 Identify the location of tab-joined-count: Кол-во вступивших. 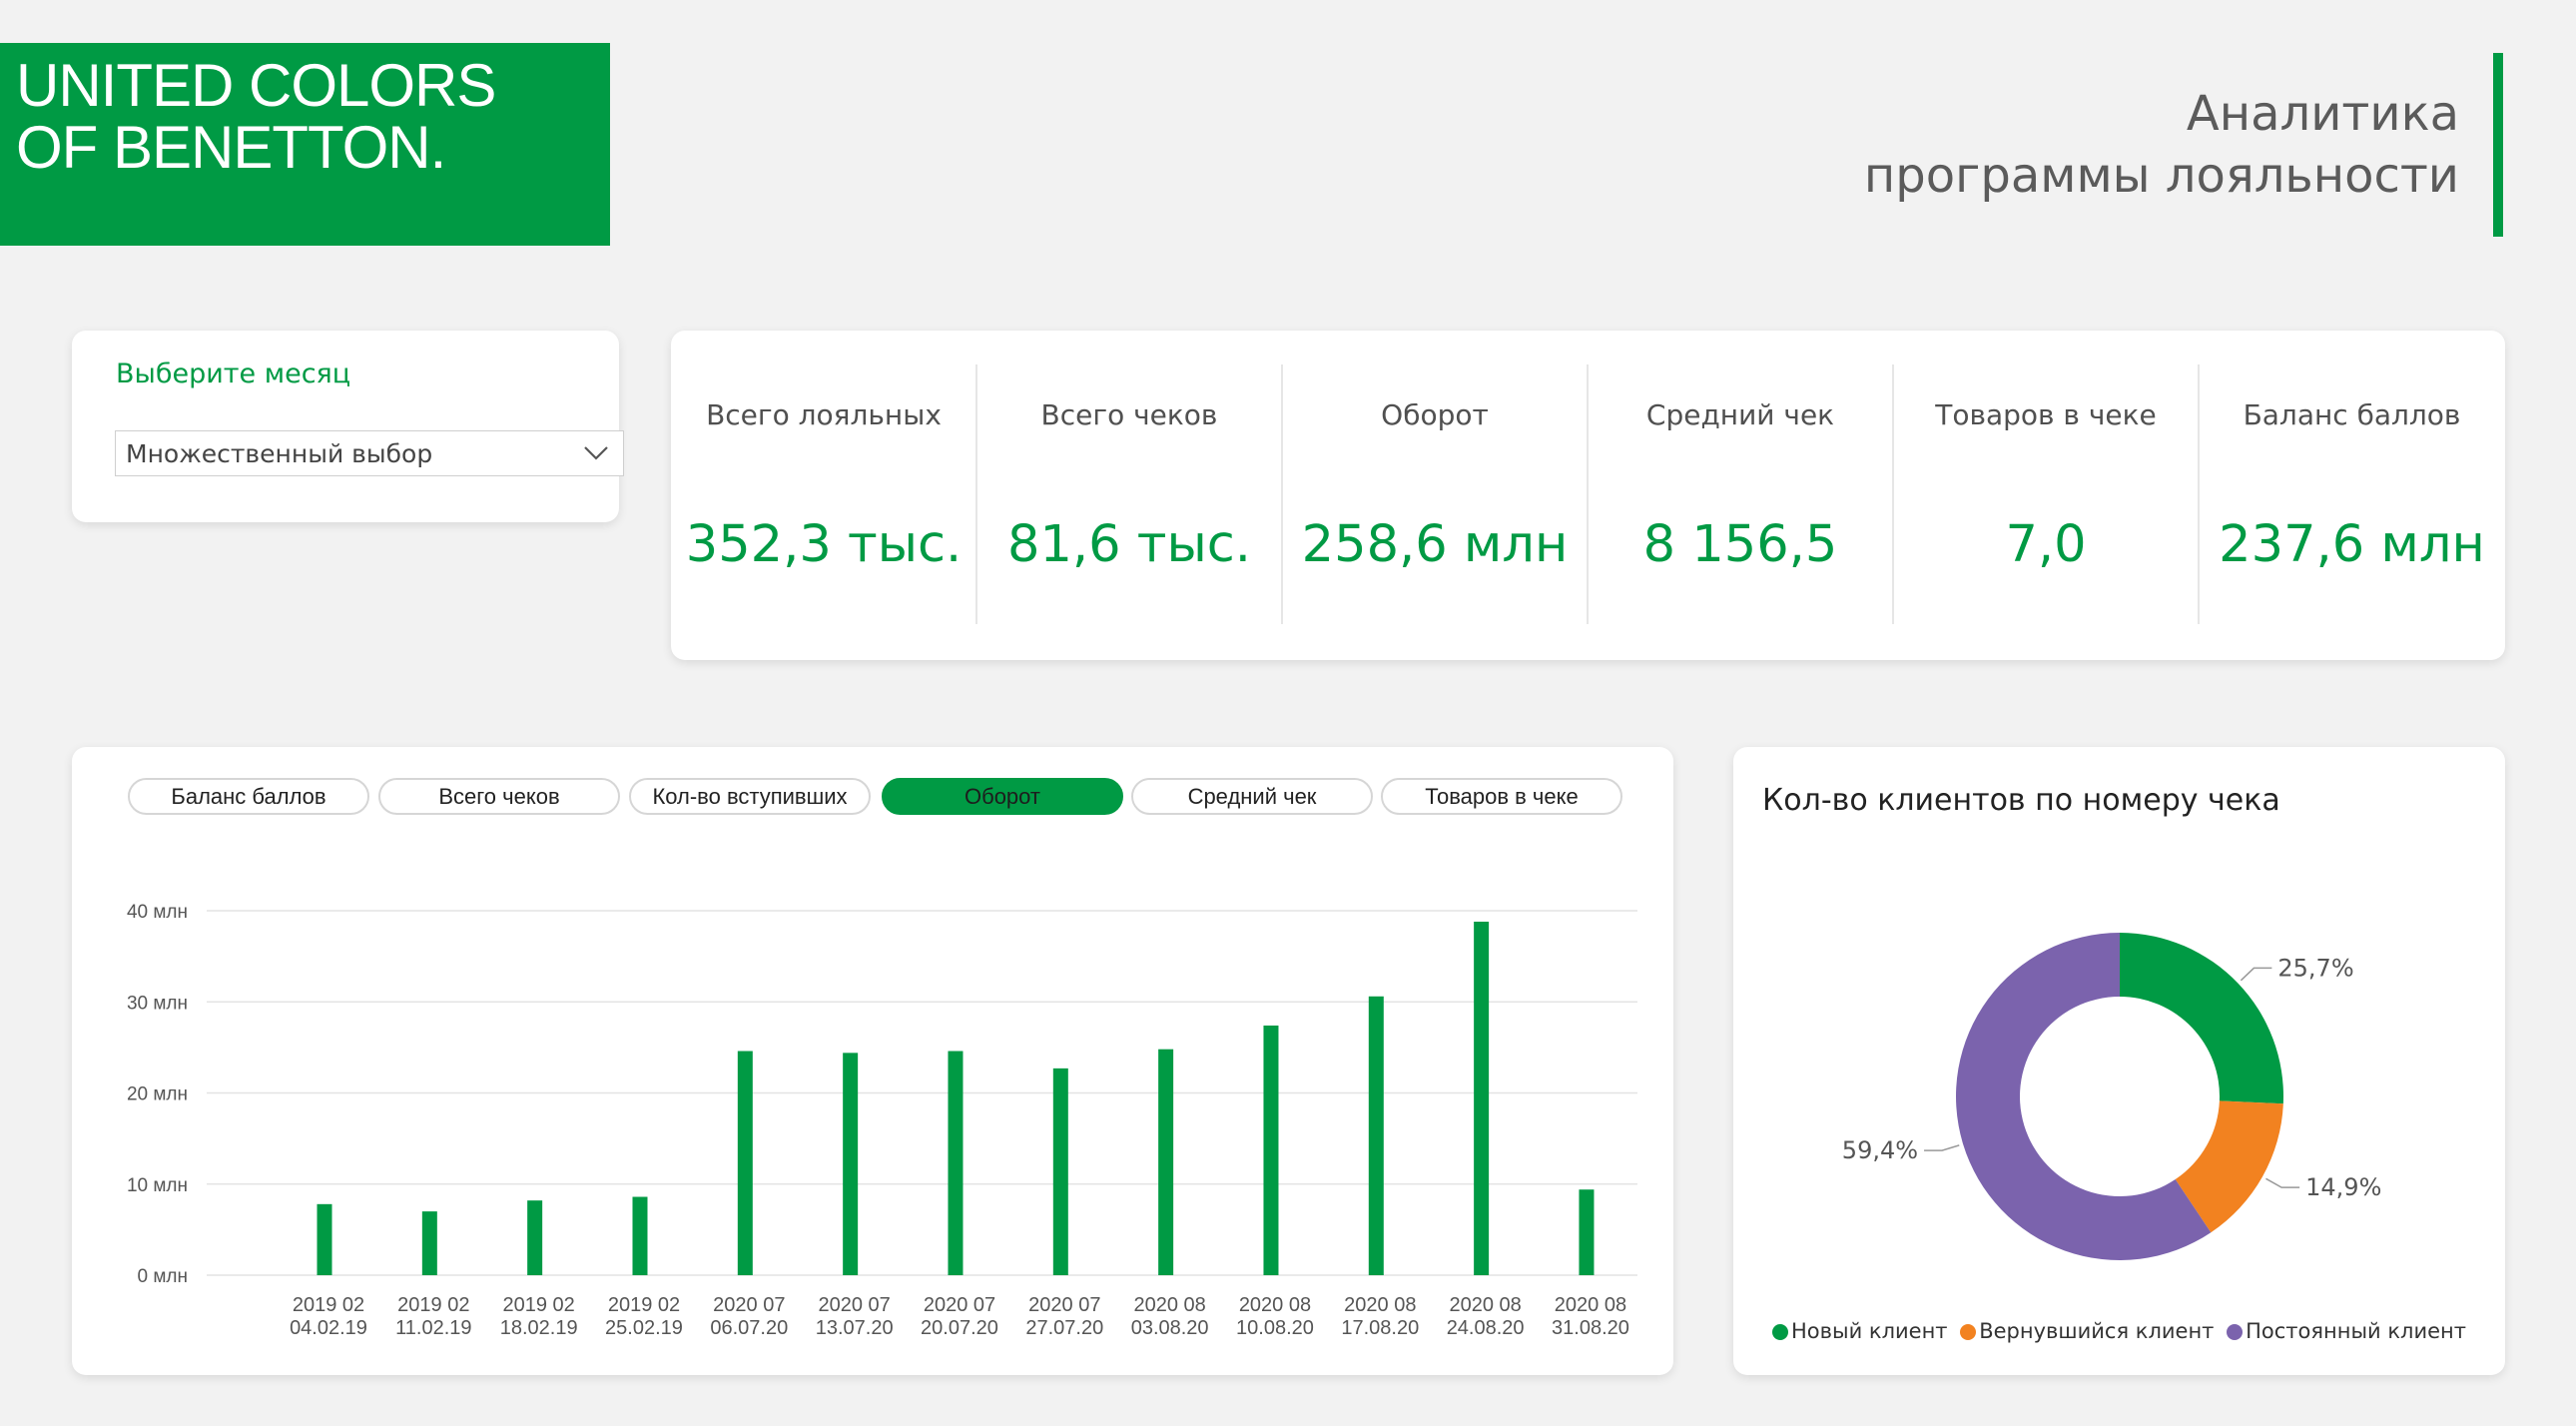
(750, 797).